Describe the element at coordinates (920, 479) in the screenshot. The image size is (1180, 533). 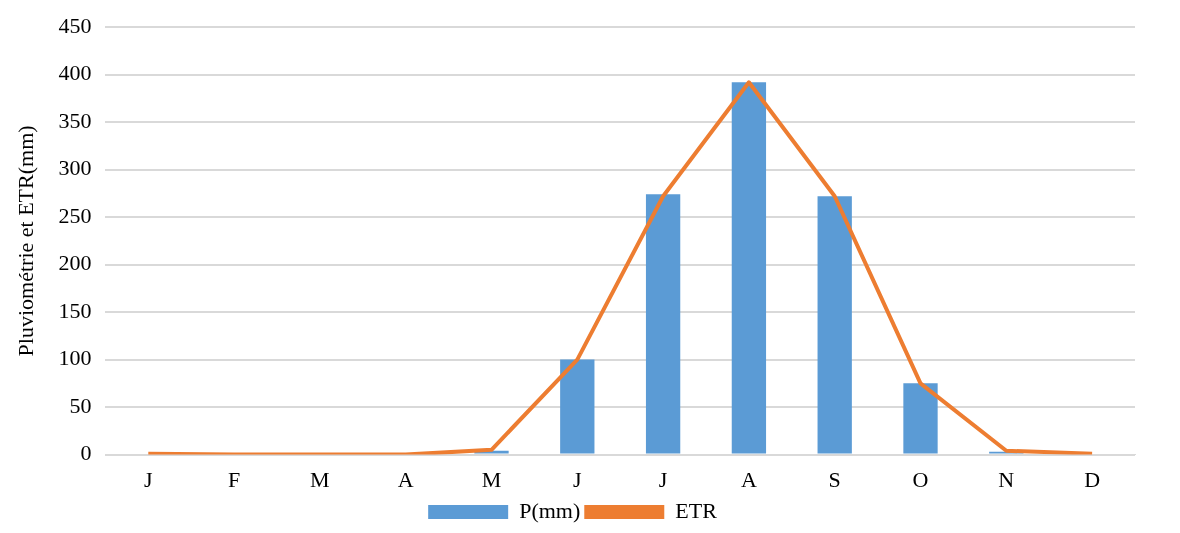
I see `x-tick-label: O` at that location.